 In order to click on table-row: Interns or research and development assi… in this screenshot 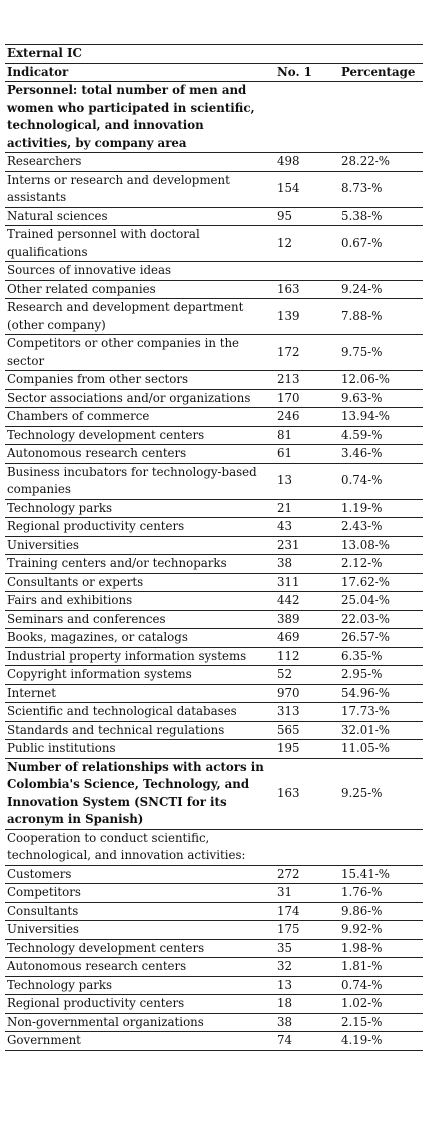, I will do `click(214, 189)`.